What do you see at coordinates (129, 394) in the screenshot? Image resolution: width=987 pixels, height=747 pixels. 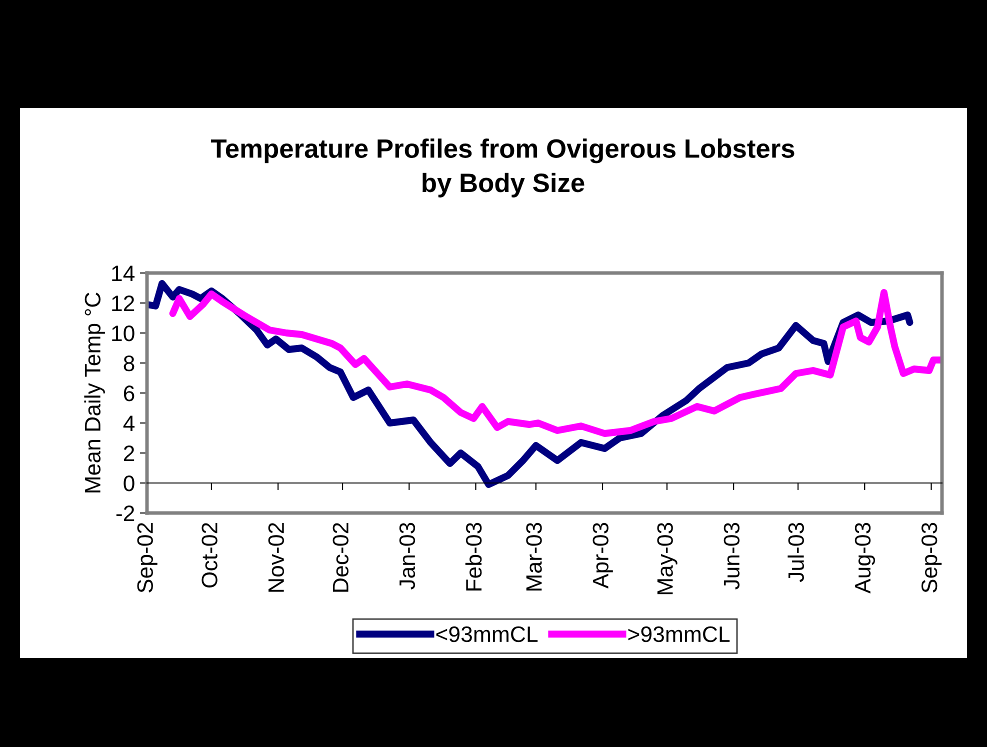 I see `y-tick-label: 6` at bounding box center [129, 394].